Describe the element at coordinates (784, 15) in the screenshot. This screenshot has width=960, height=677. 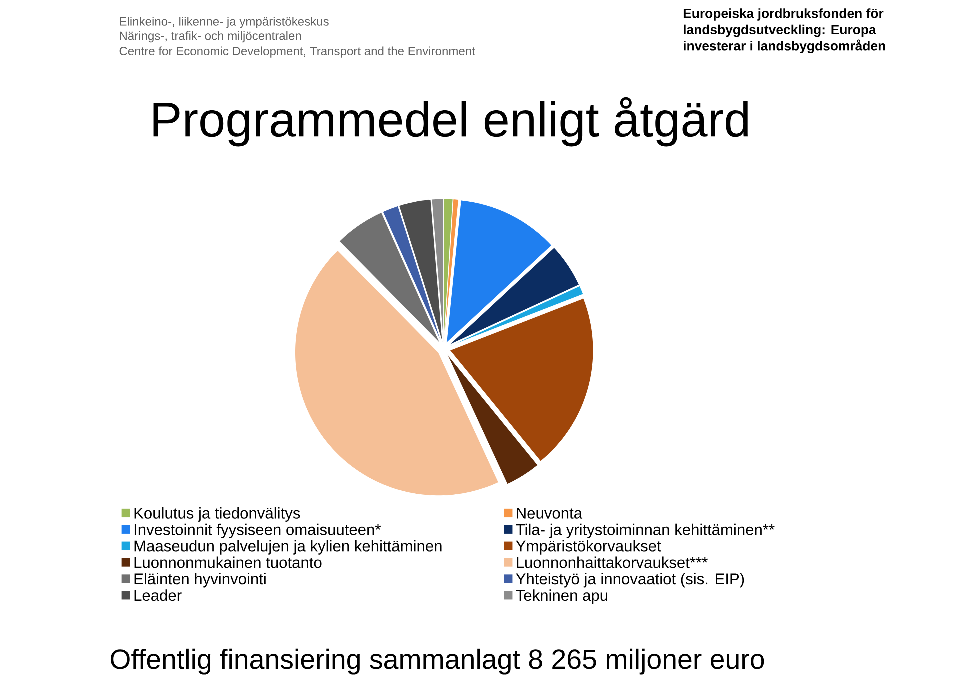
I see `text: Europeiska jordbruksfonden för` at that location.